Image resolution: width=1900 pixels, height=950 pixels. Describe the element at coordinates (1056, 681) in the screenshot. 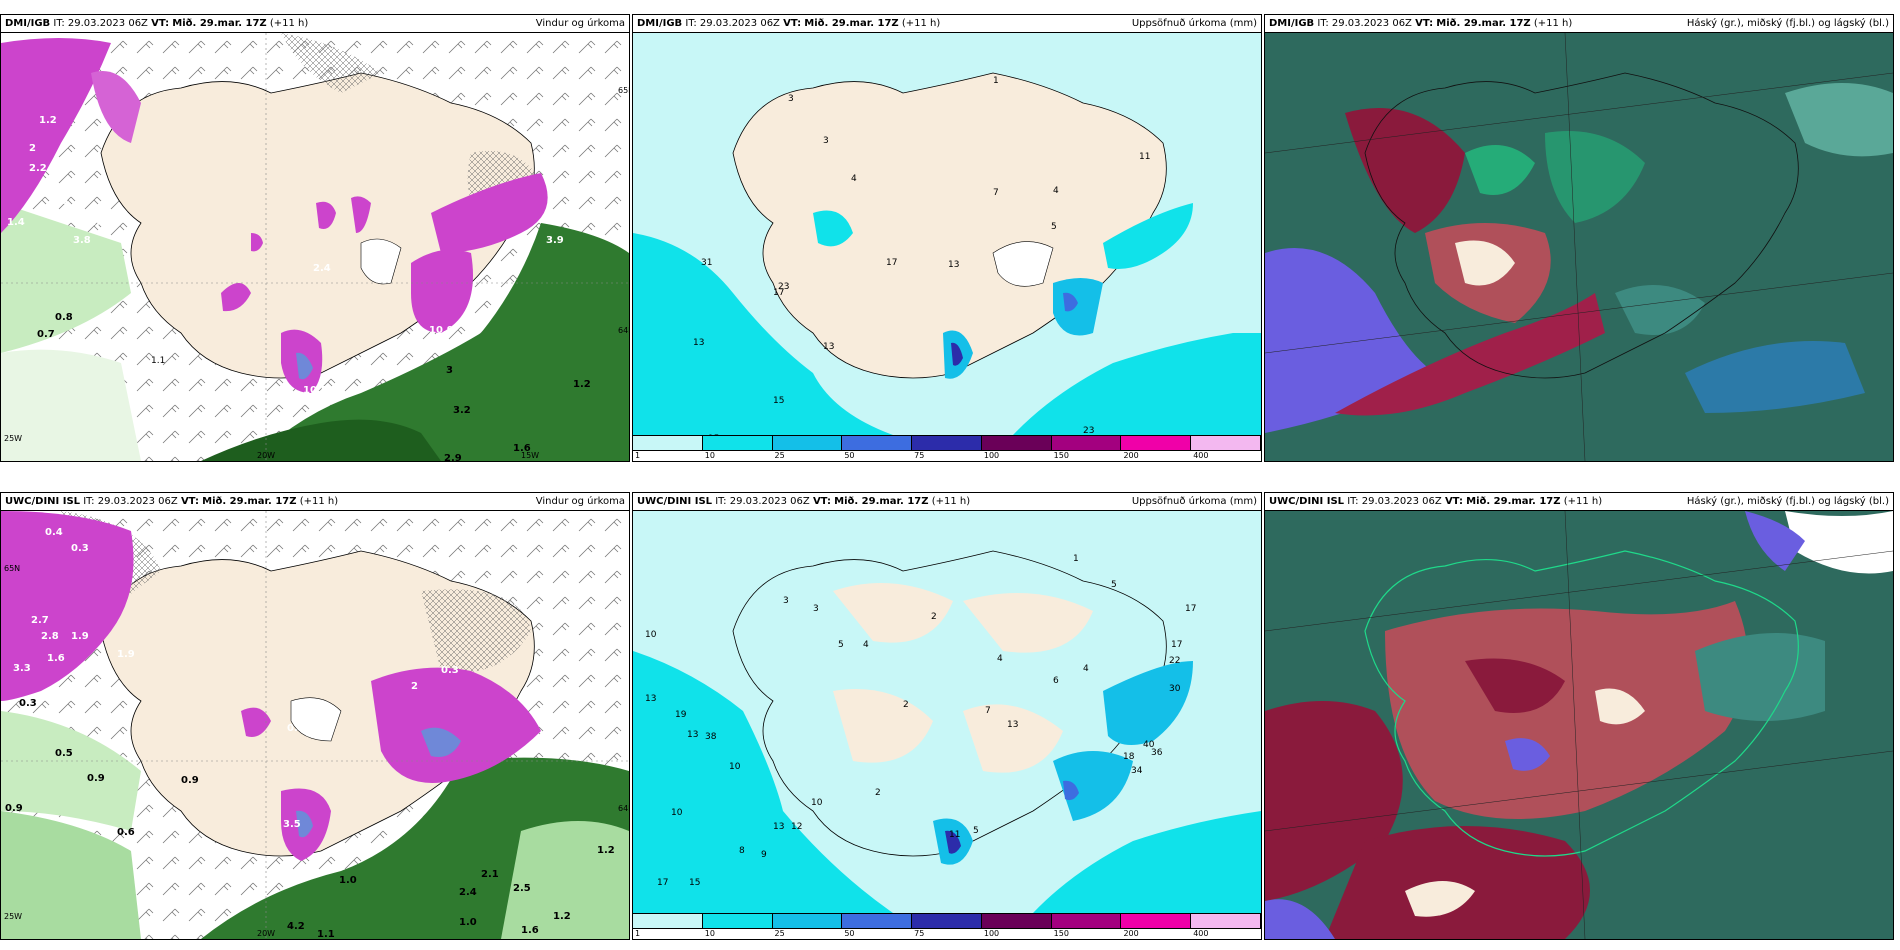

I see `value-label: 6` at that location.